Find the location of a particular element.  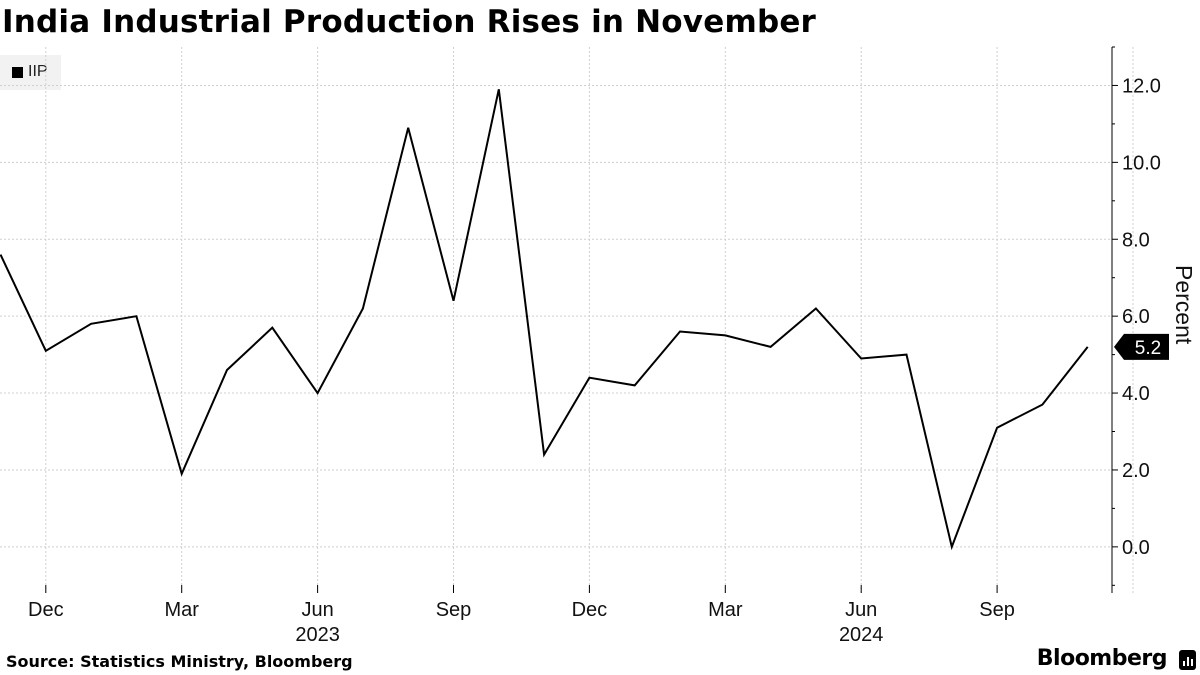

end-value-flag is located at coordinates (1141, 346).